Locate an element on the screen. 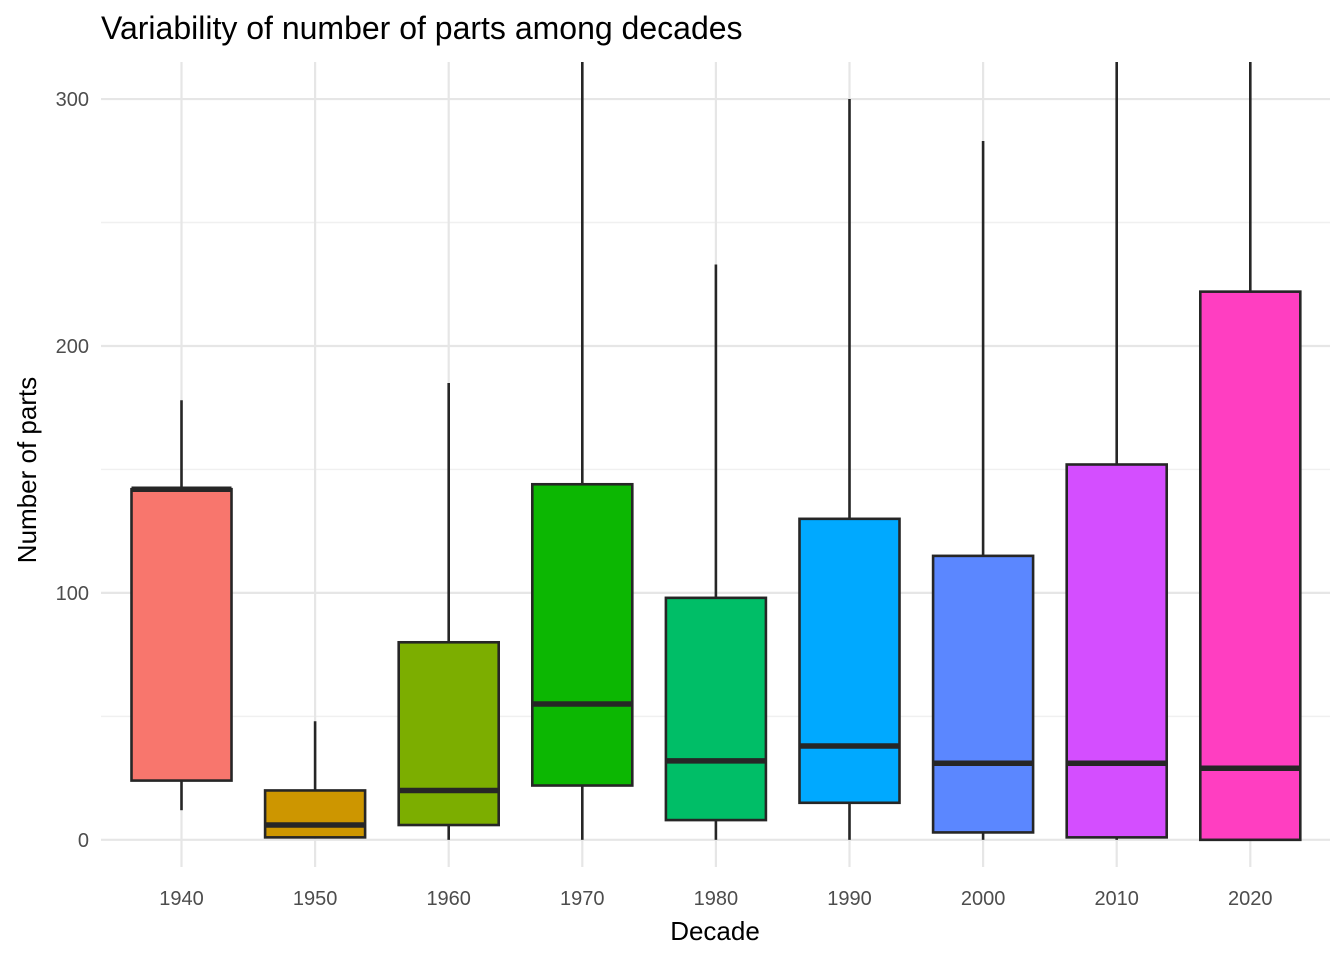  y-tick-label: 200 is located at coordinates (72, 347).